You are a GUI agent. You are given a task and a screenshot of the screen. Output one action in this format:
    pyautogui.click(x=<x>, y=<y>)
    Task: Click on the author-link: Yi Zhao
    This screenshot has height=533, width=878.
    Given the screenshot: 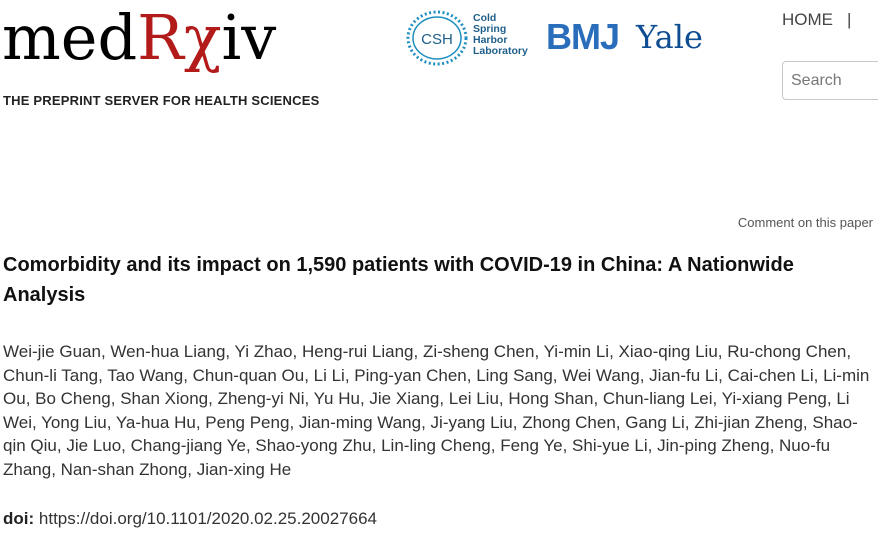 What is the action you would take?
    pyautogui.click(x=263, y=351)
    